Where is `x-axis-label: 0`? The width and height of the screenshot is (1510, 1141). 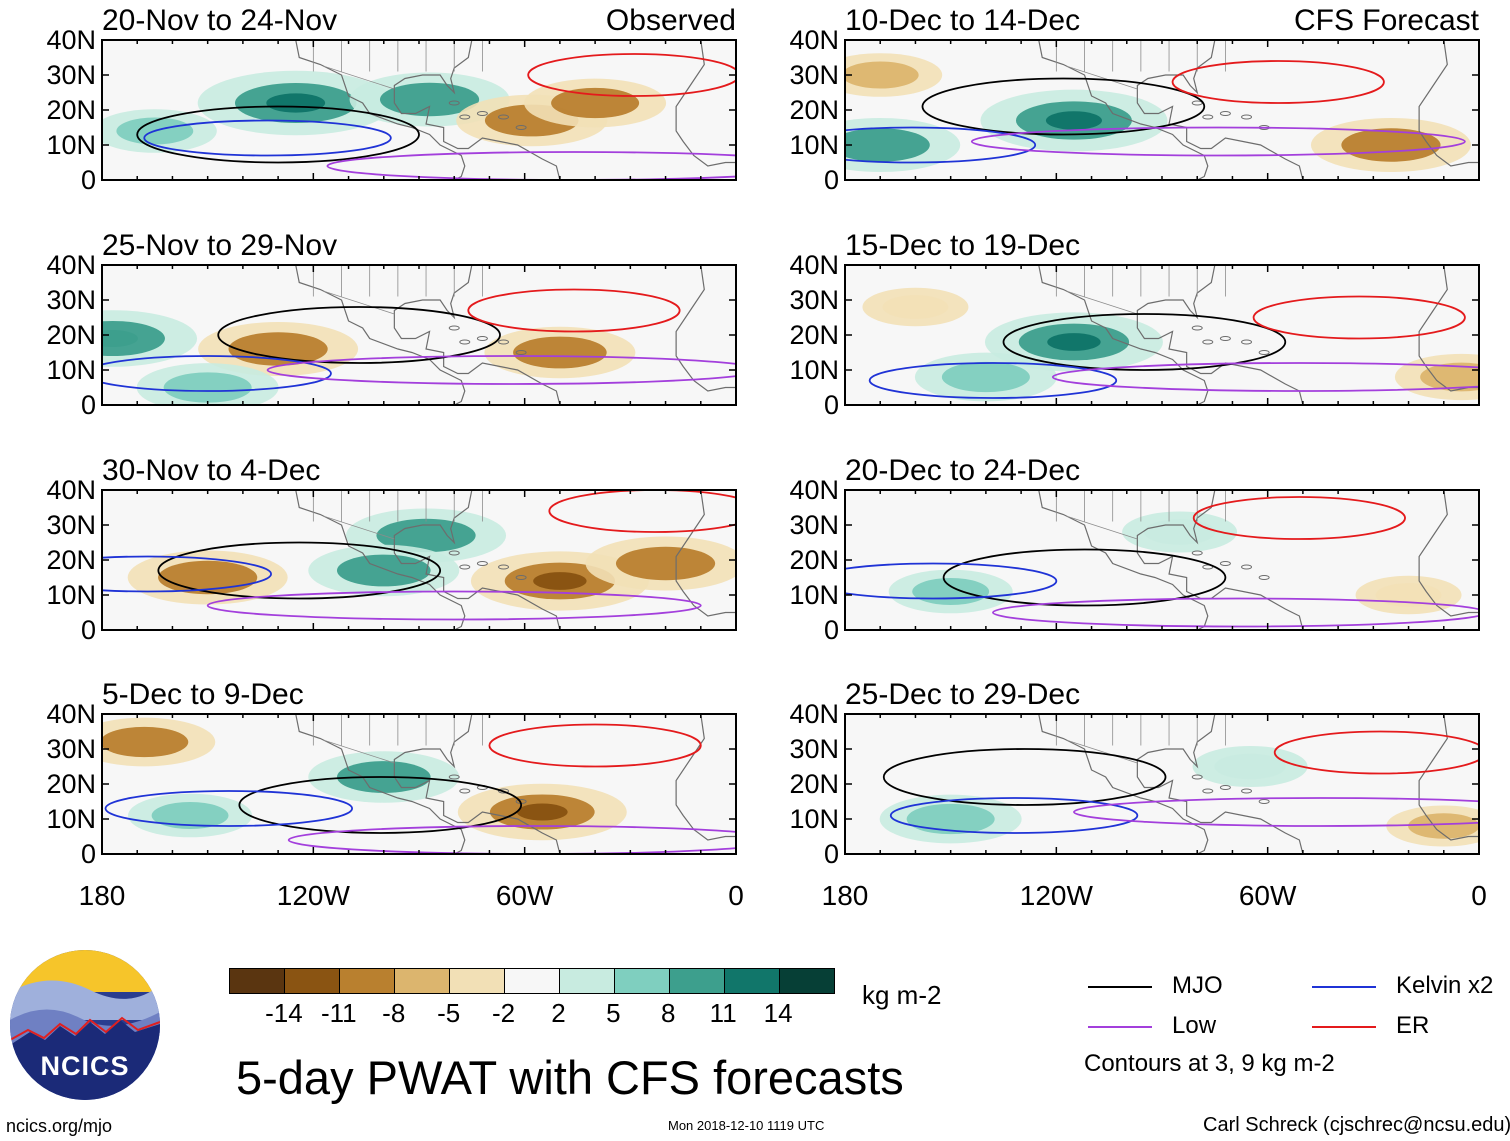 x-axis-label: 0 is located at coordinates (1479, 895).